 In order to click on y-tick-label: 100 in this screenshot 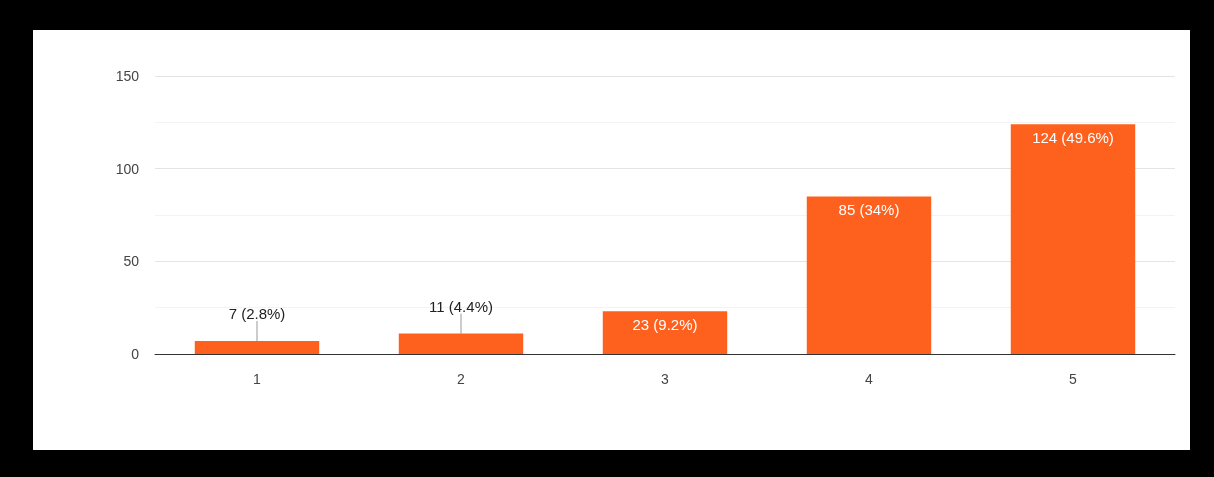, I will do `click(127, 168)`.